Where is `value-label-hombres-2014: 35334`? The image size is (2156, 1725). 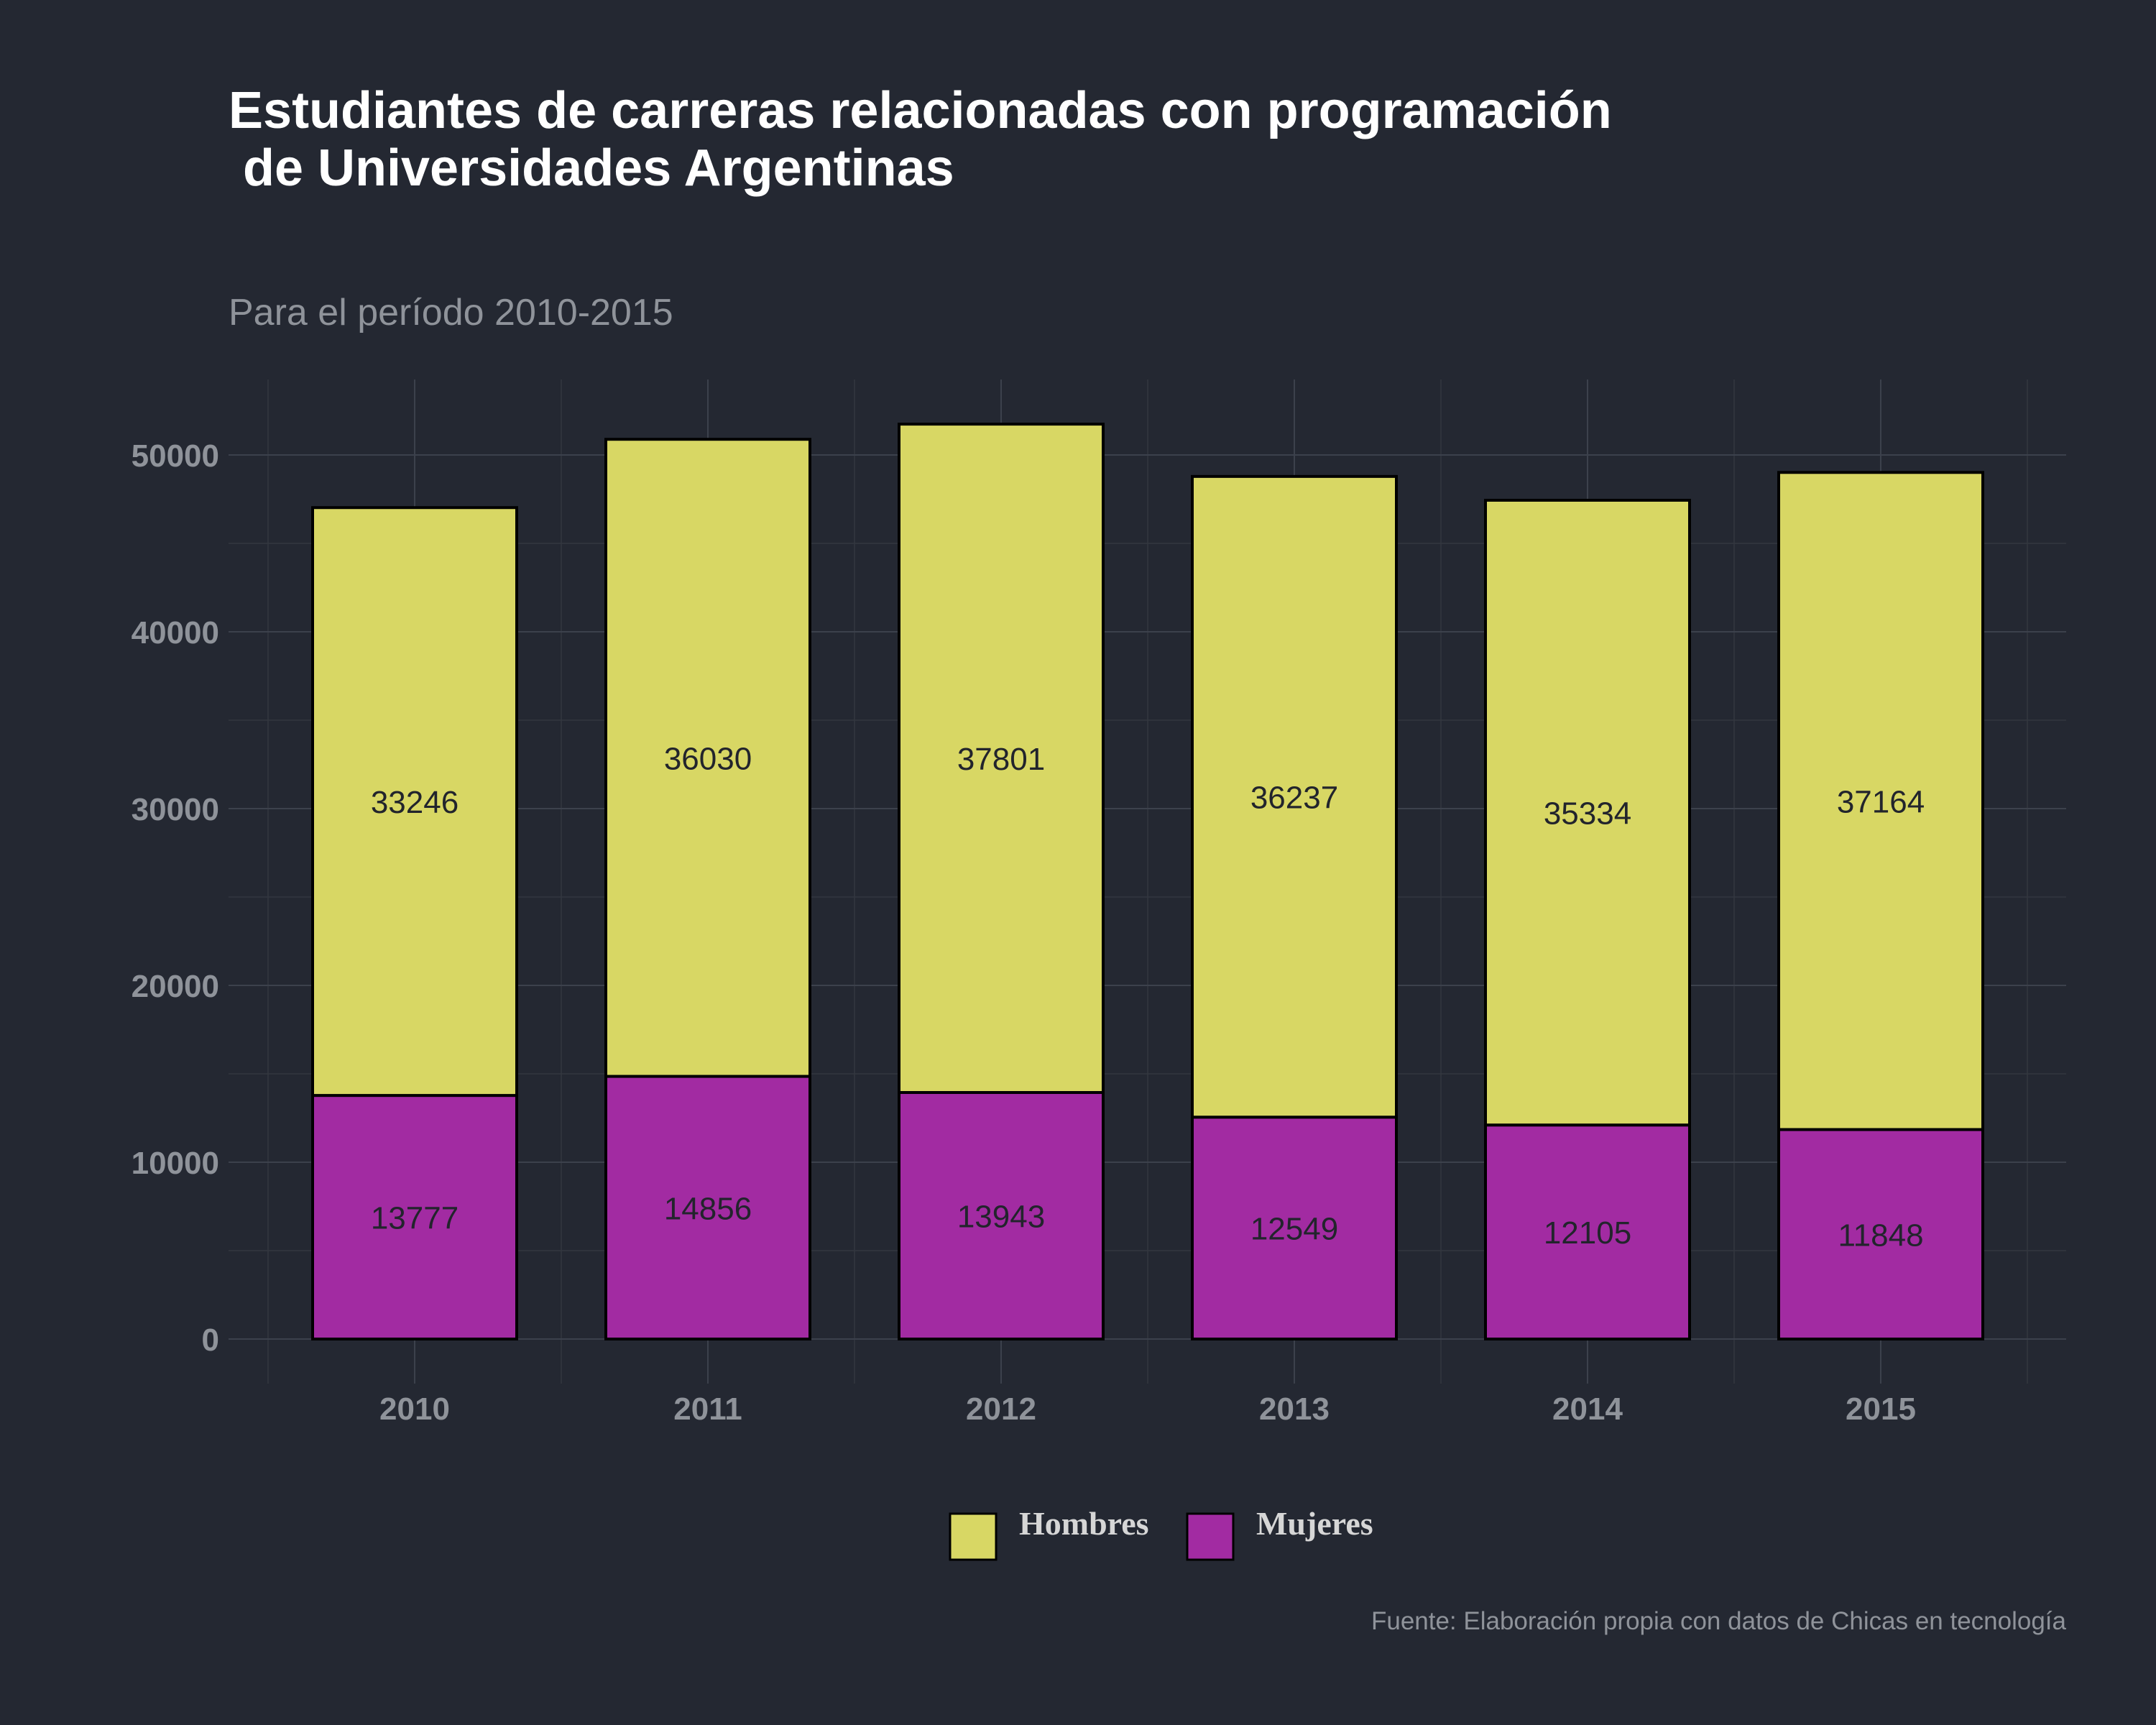 value-label-hombres-2014: 35334 is located at coordinates (1587, 814).